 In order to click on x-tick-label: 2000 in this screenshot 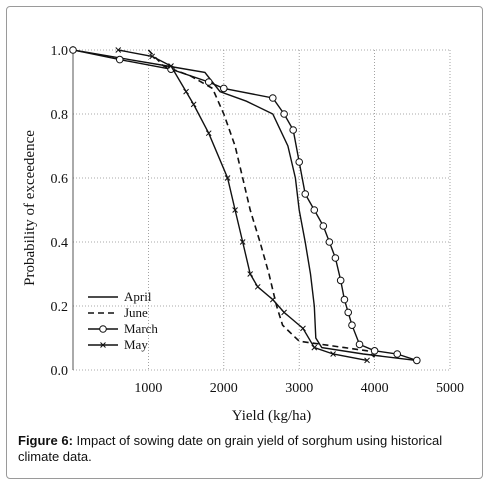, I will do `click(224, 388)`.